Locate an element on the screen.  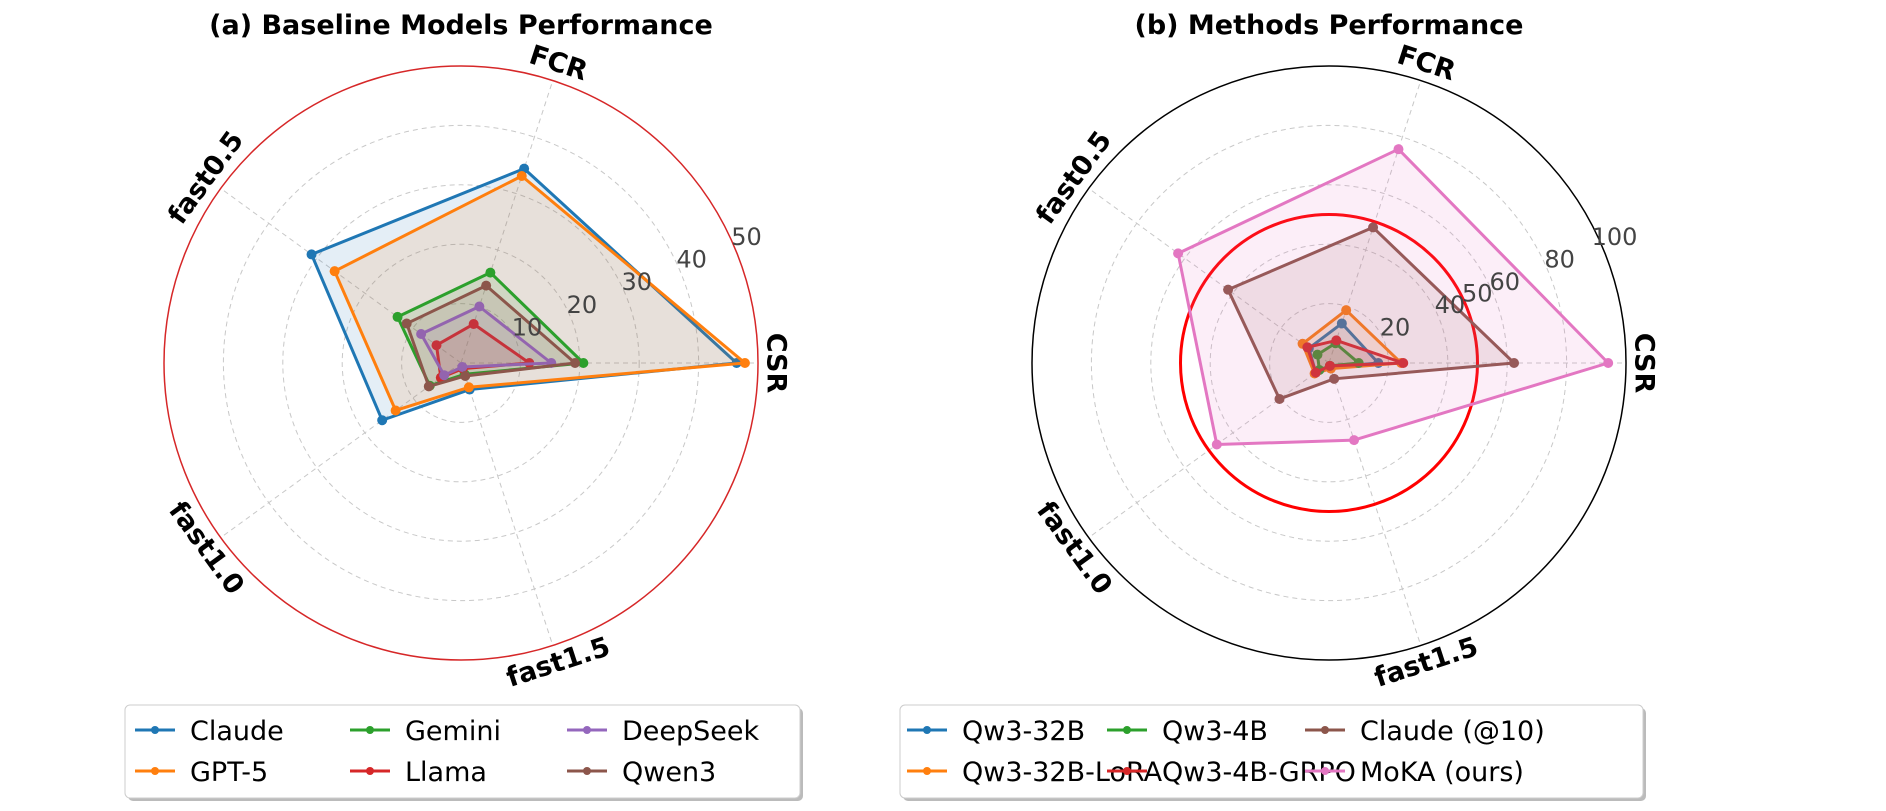
legend-label: Qw3-4B is located at coordinates (1215, 731).